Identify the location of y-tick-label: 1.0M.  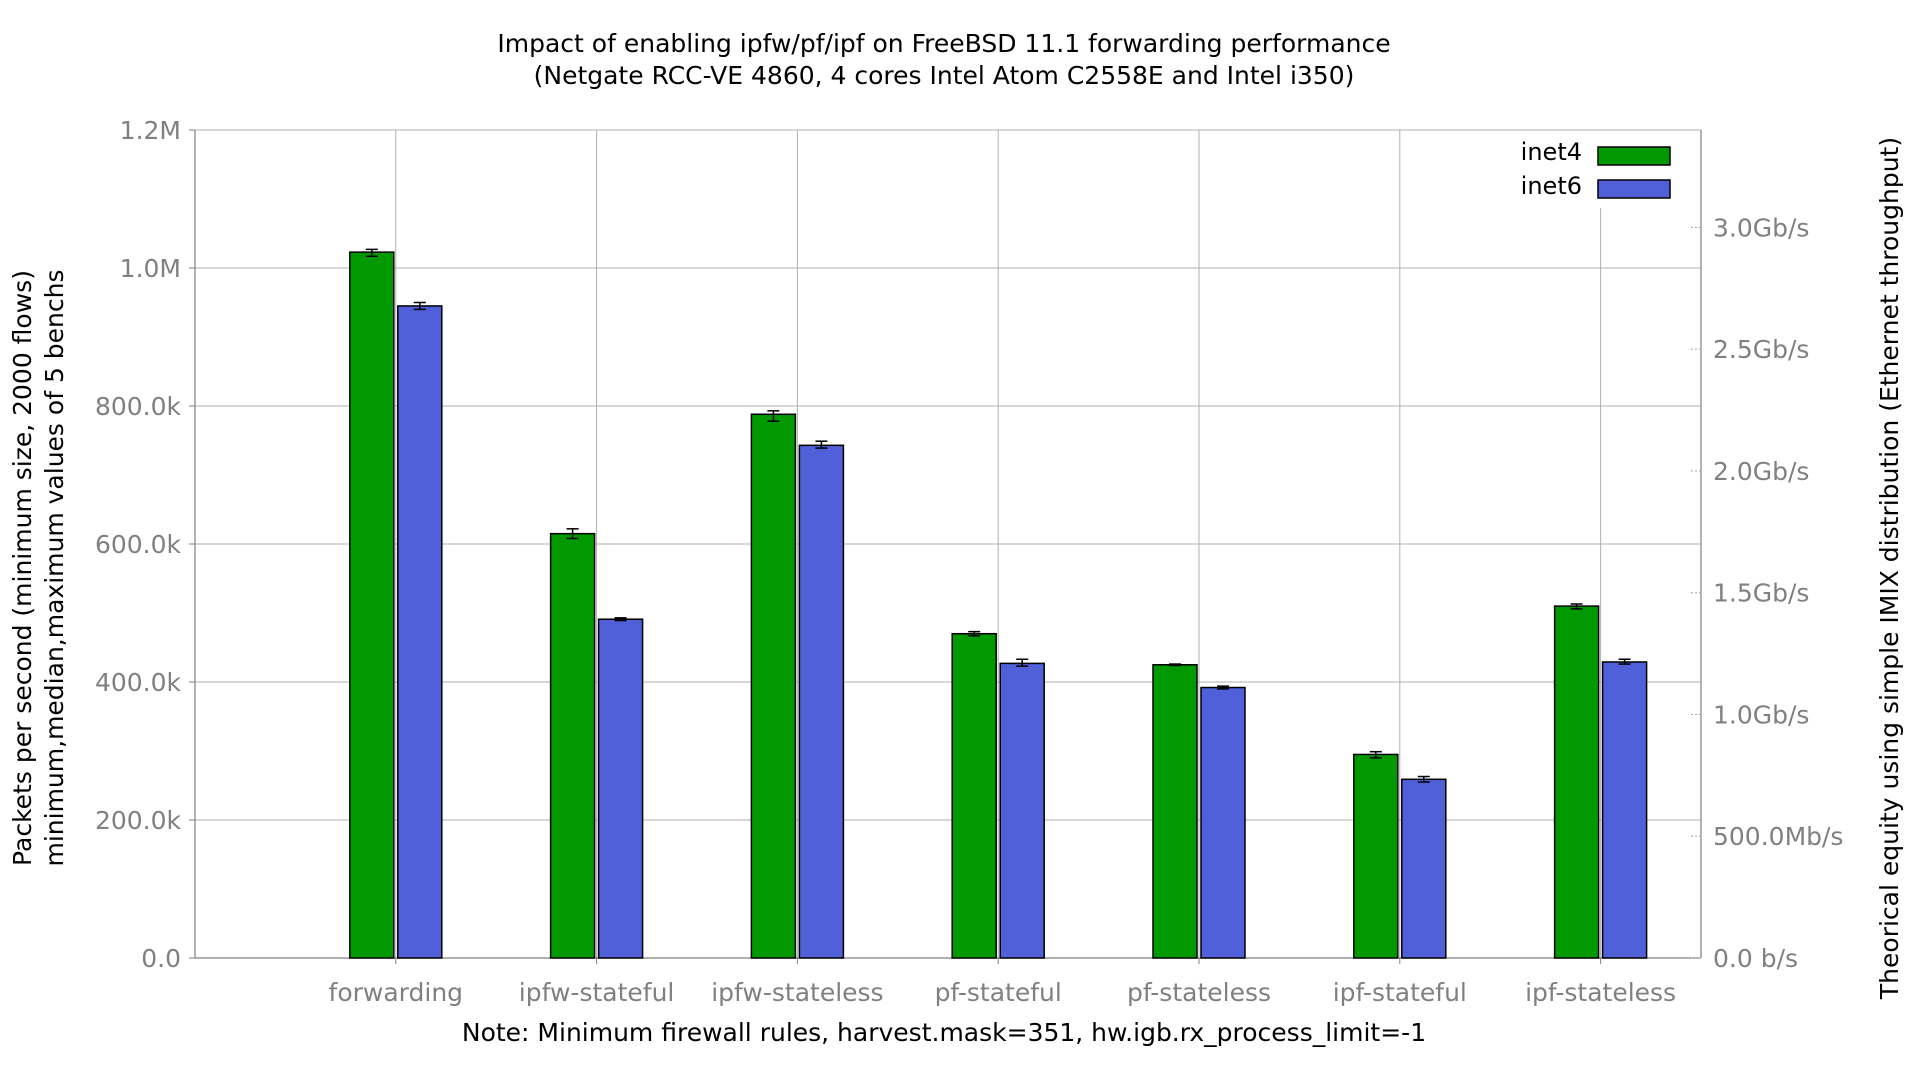
(150, 268).